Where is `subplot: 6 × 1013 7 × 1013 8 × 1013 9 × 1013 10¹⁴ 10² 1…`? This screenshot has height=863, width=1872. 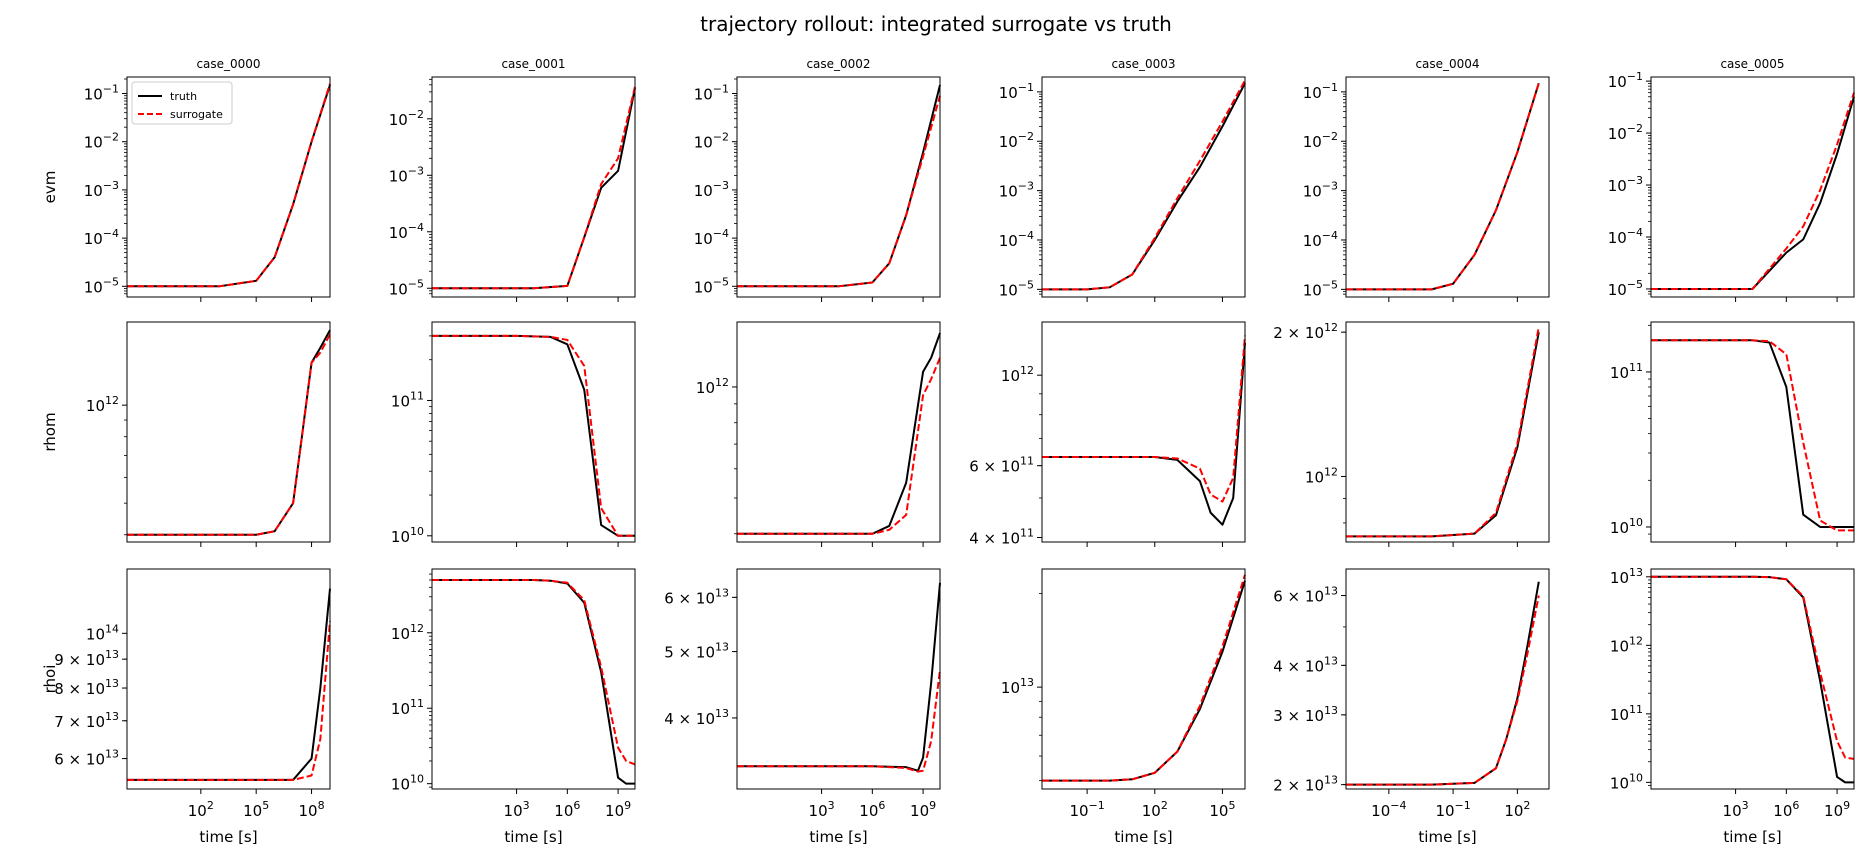
subplot: 6 × 1013 7 × 1013 8 × 1013 9 × 1013 10¹⁴ 10² 1… is located at coordinates (186, 707).